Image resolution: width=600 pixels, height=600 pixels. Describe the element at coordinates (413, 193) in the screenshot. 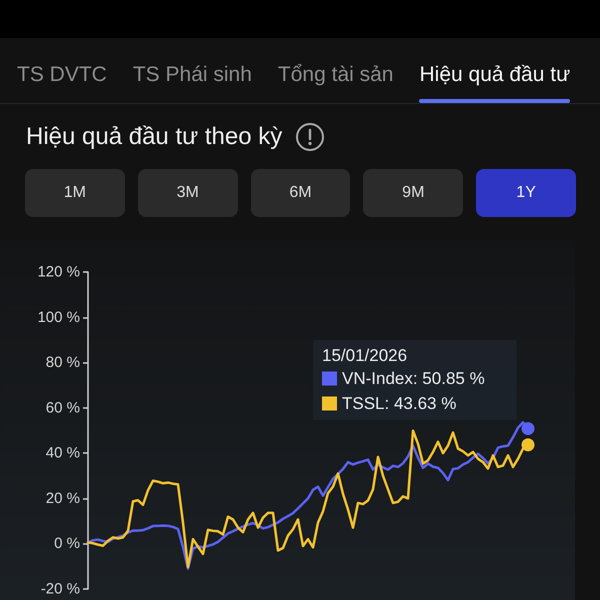

I see `period-button: 9M` at that location.